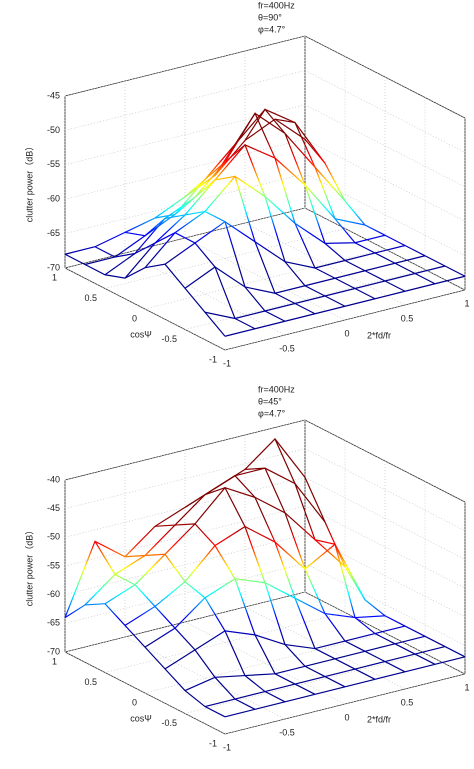 The image size is (474, 769). I want to click on annotation: θ=90°, so click(270, 17).